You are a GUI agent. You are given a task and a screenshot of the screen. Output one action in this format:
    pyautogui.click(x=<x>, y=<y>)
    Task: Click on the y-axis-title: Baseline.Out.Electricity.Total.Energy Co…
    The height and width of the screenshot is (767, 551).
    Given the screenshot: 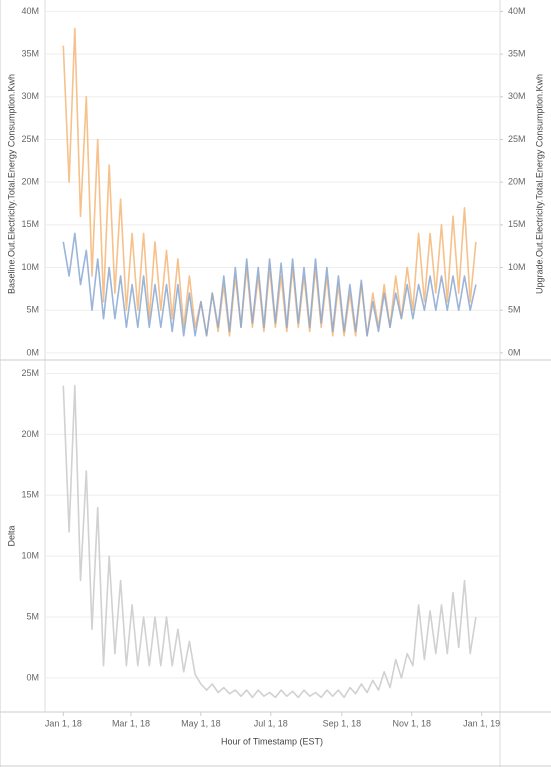 What is the action you would take?
    pyautogui.click(x=11, y=184)
    